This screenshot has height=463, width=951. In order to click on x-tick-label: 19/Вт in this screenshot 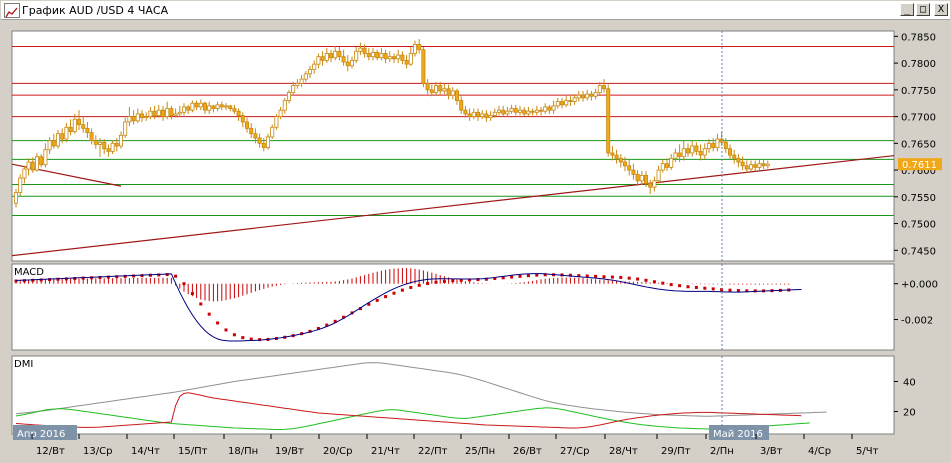, I will do `click(289, 451)`.